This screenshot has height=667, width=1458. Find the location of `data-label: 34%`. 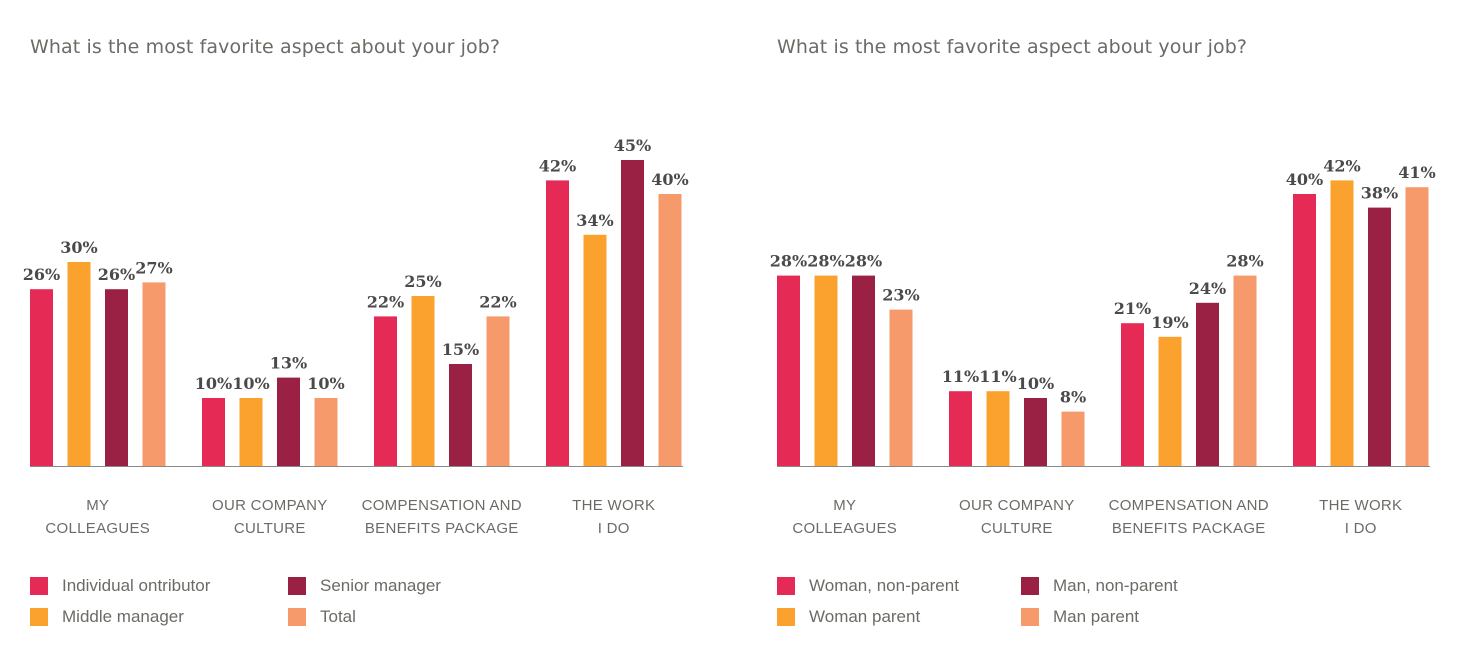

data-label: 34% is located at coordinates (594, 220).